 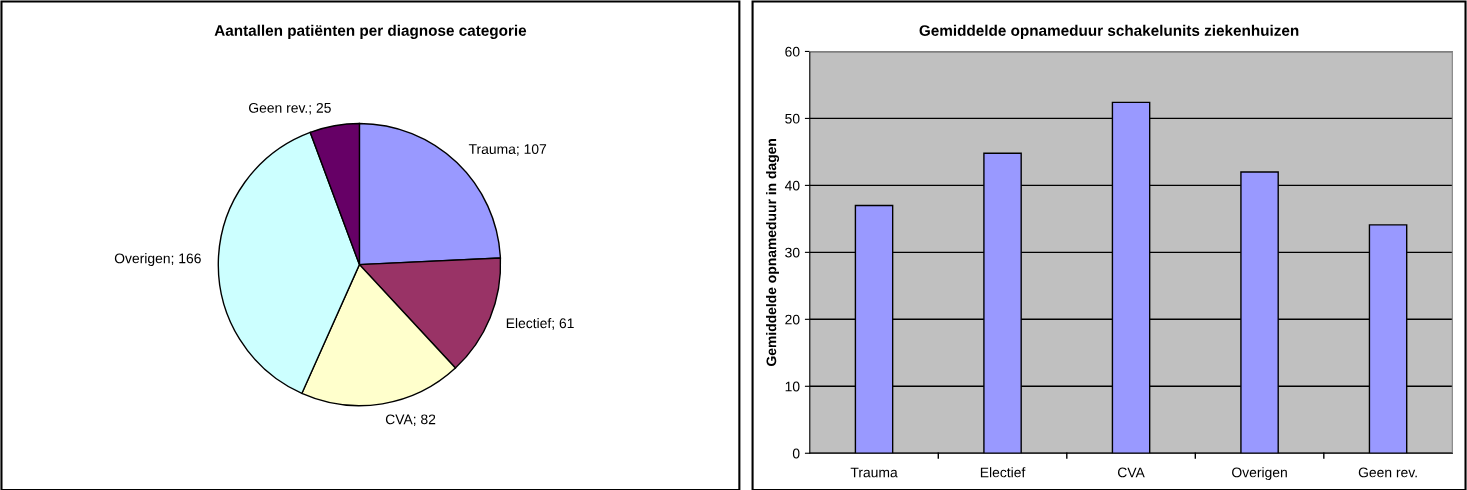 What do you see at coordinates (792, 386) in the screenshot?
I see `y-tick-label: 10` at bounding box center [792, 386].